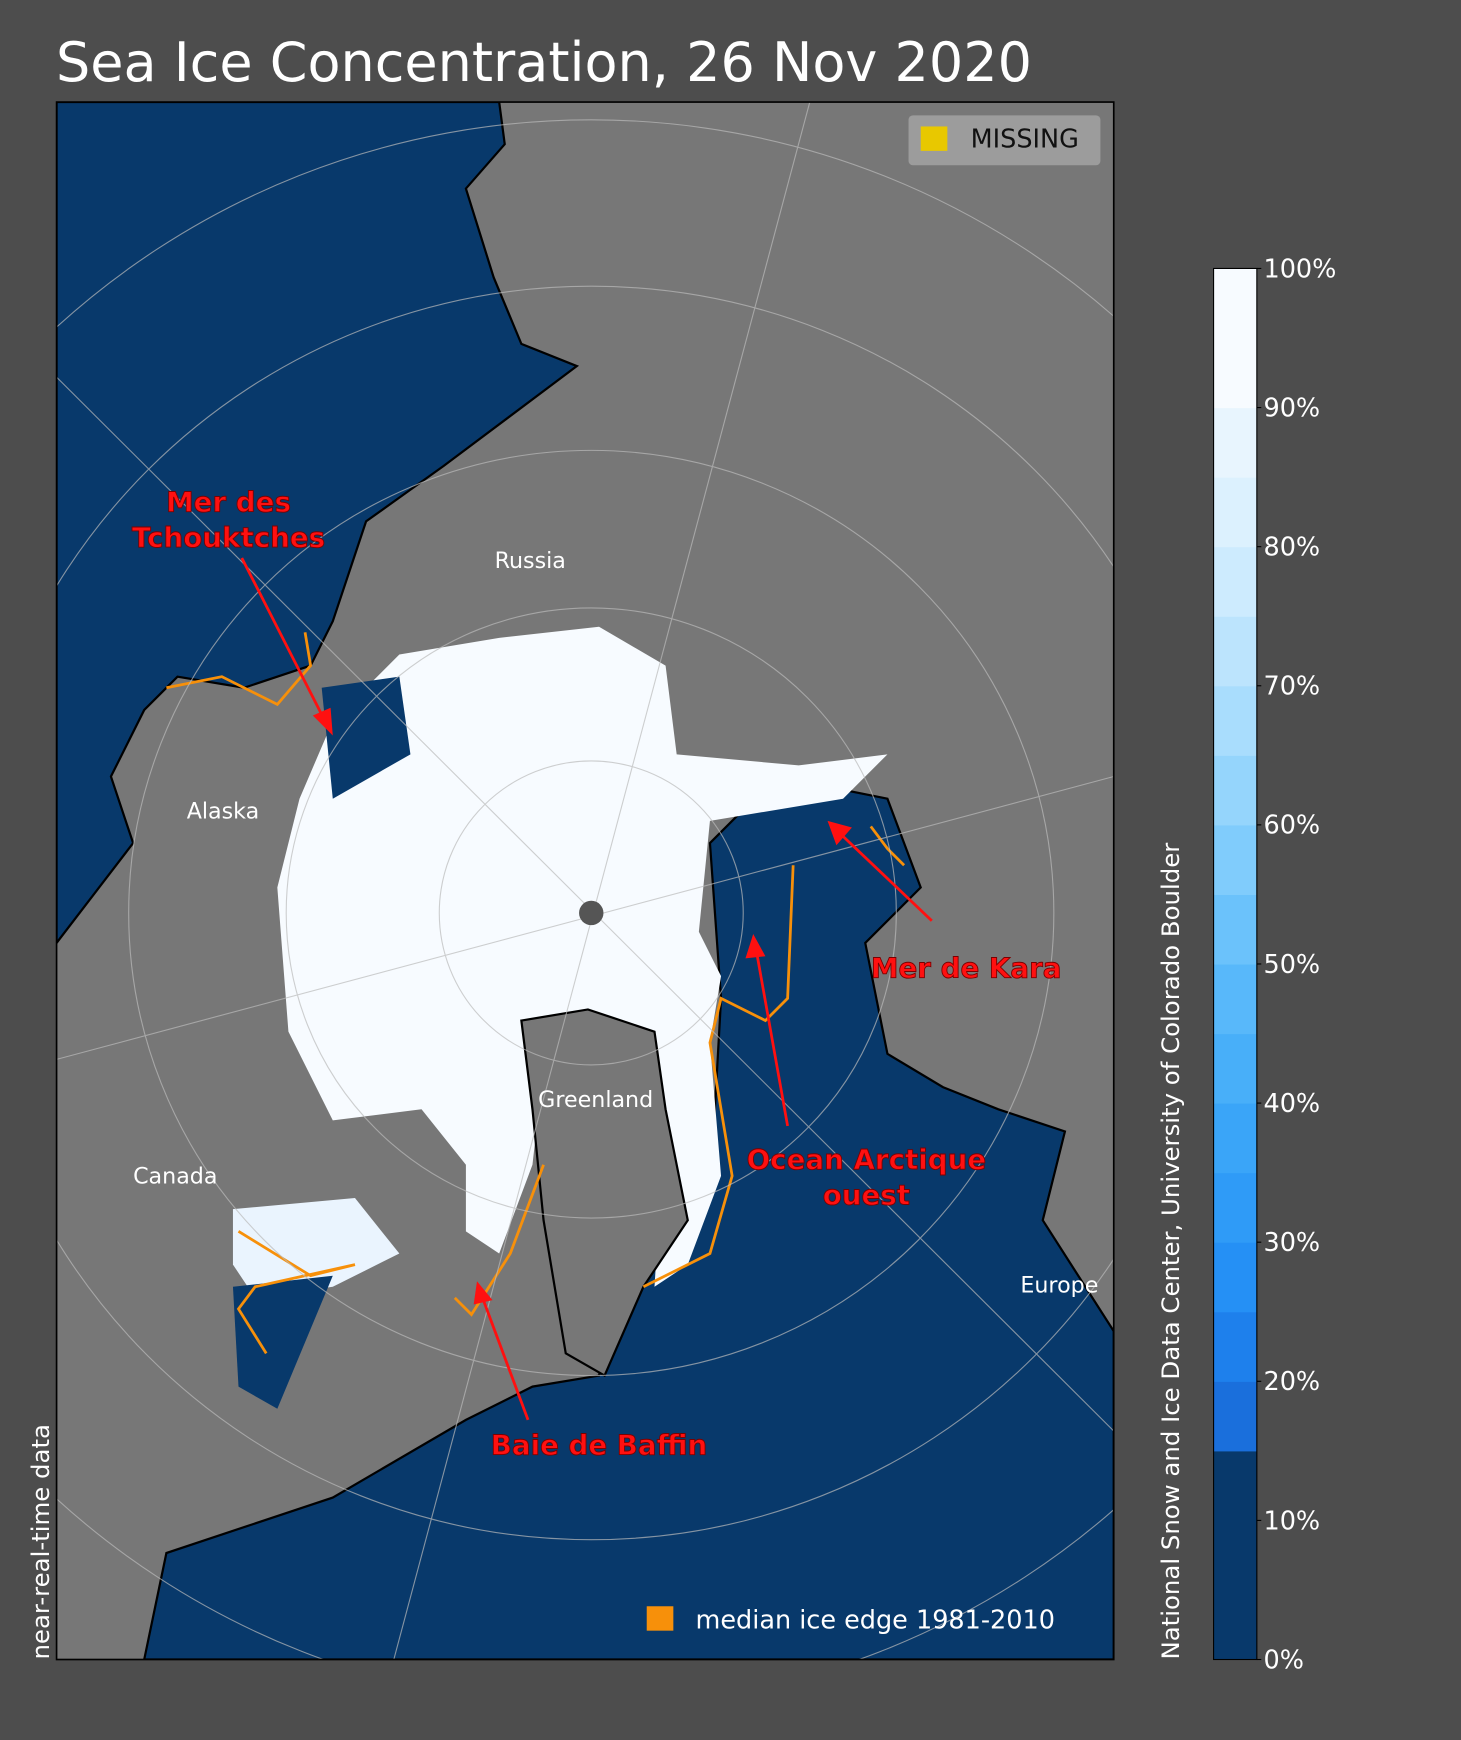 Image resolution: width=1461 pixels, height=1740 pixels. What do you see at coordinates (1291, 1243) in the screenshot?
I see `colorbar-tick-label: 30%` at bounding box center [1291, 1243].